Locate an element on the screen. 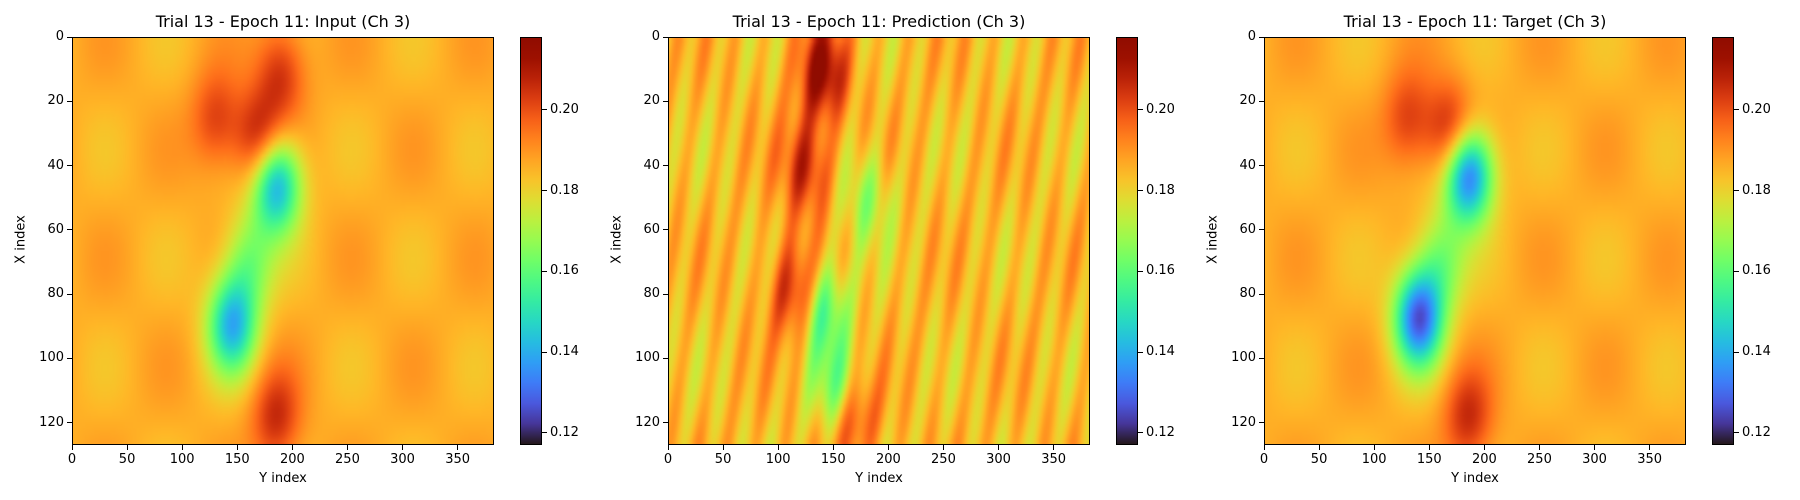 The height and width of the screenshot is (500, 1800). prediction-x-tick-label: 300 is located at coordinates (998, 459).